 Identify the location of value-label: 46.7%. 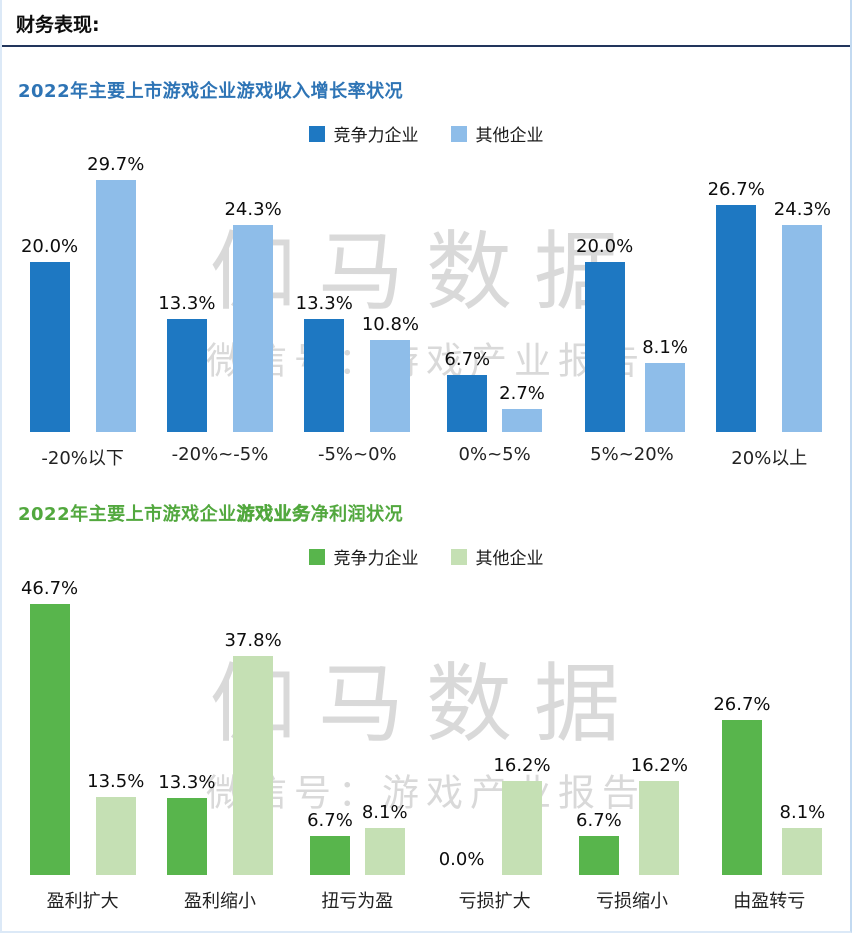
(49, 589).